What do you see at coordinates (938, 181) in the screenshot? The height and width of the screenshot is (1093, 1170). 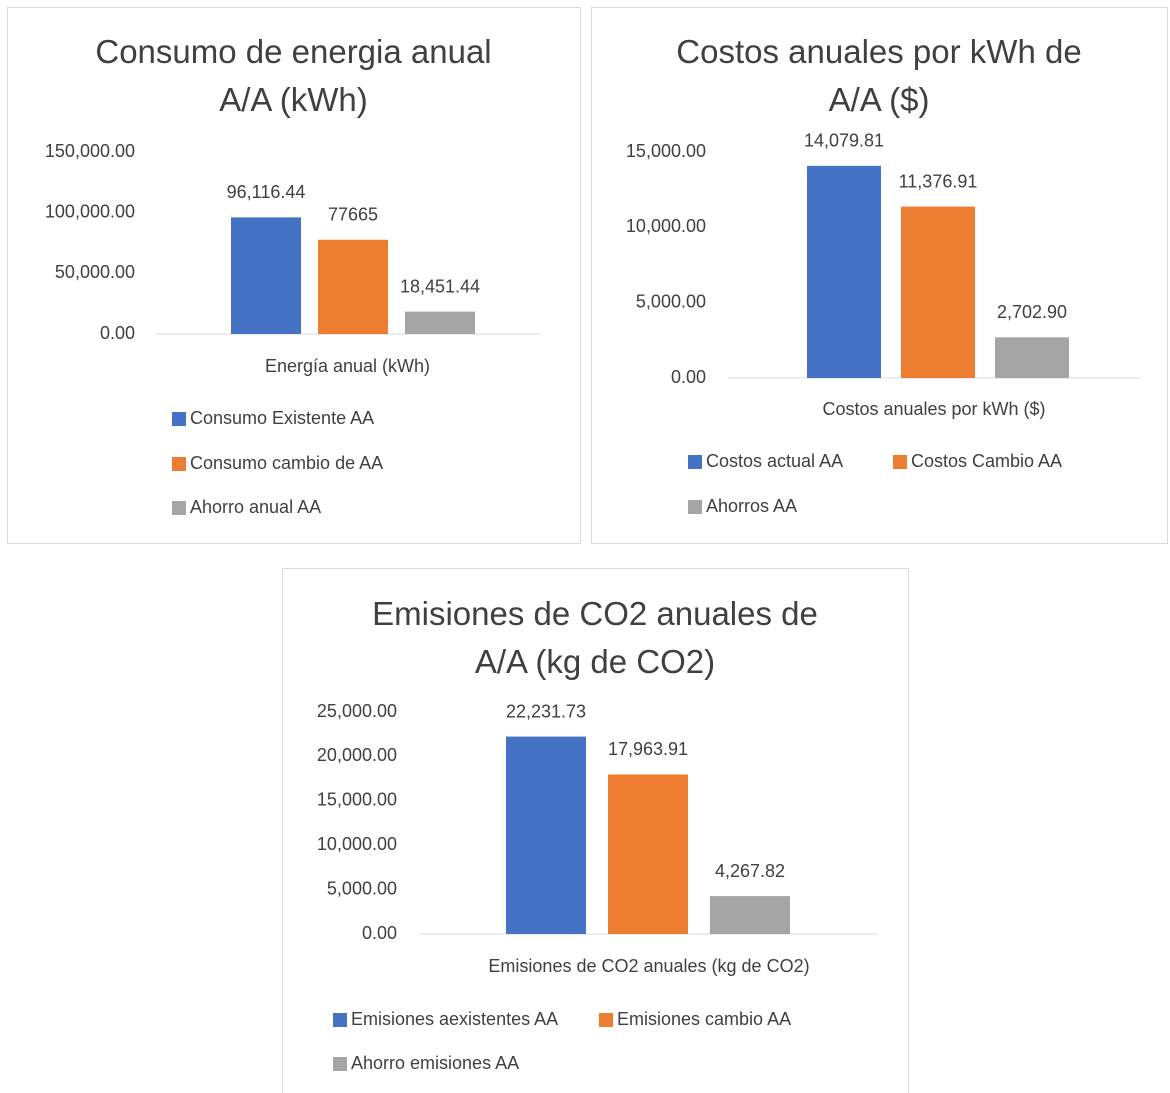 I see `data-label: 11,376.91` at bounding box center [938, 181].